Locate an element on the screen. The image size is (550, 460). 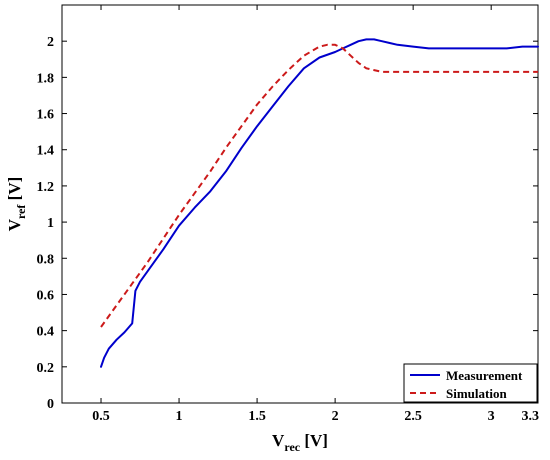
x-axis-label: Vrec [V] is located at coordinates (300, 442).